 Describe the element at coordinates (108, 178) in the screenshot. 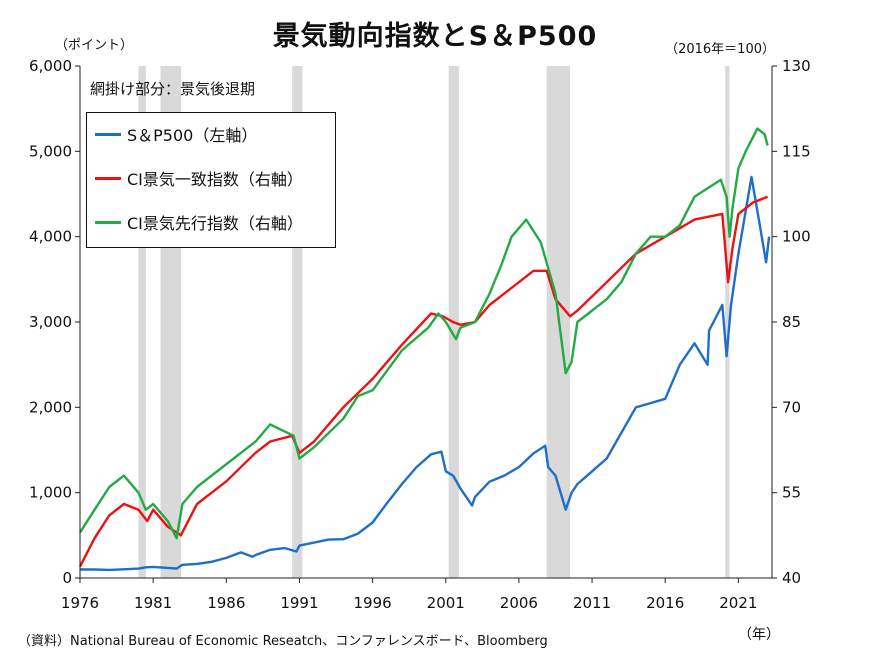

I see `legend-swatch-ci-coincident` at that location.